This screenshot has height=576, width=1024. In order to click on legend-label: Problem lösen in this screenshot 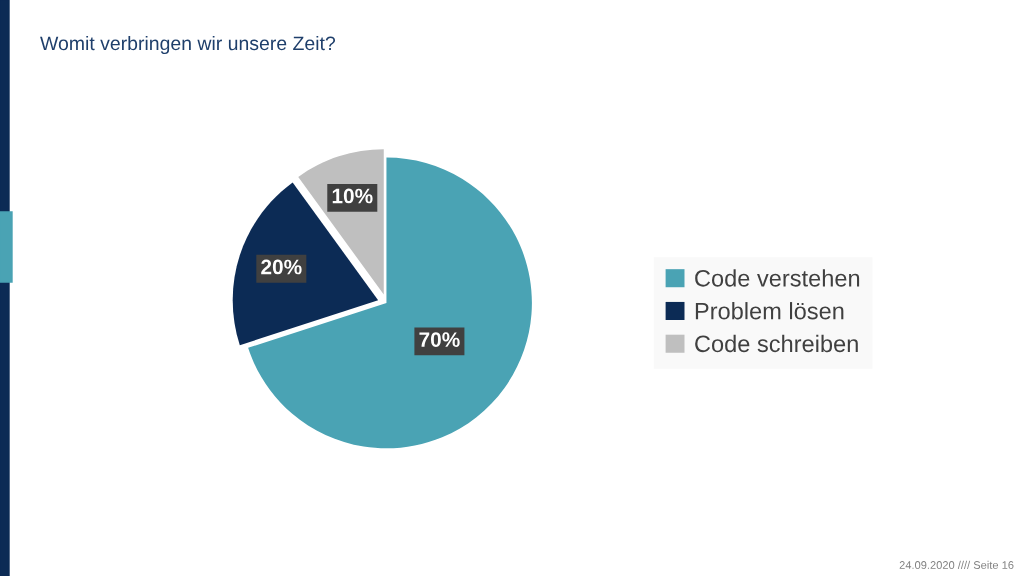, I will do `click(769, 311)`.